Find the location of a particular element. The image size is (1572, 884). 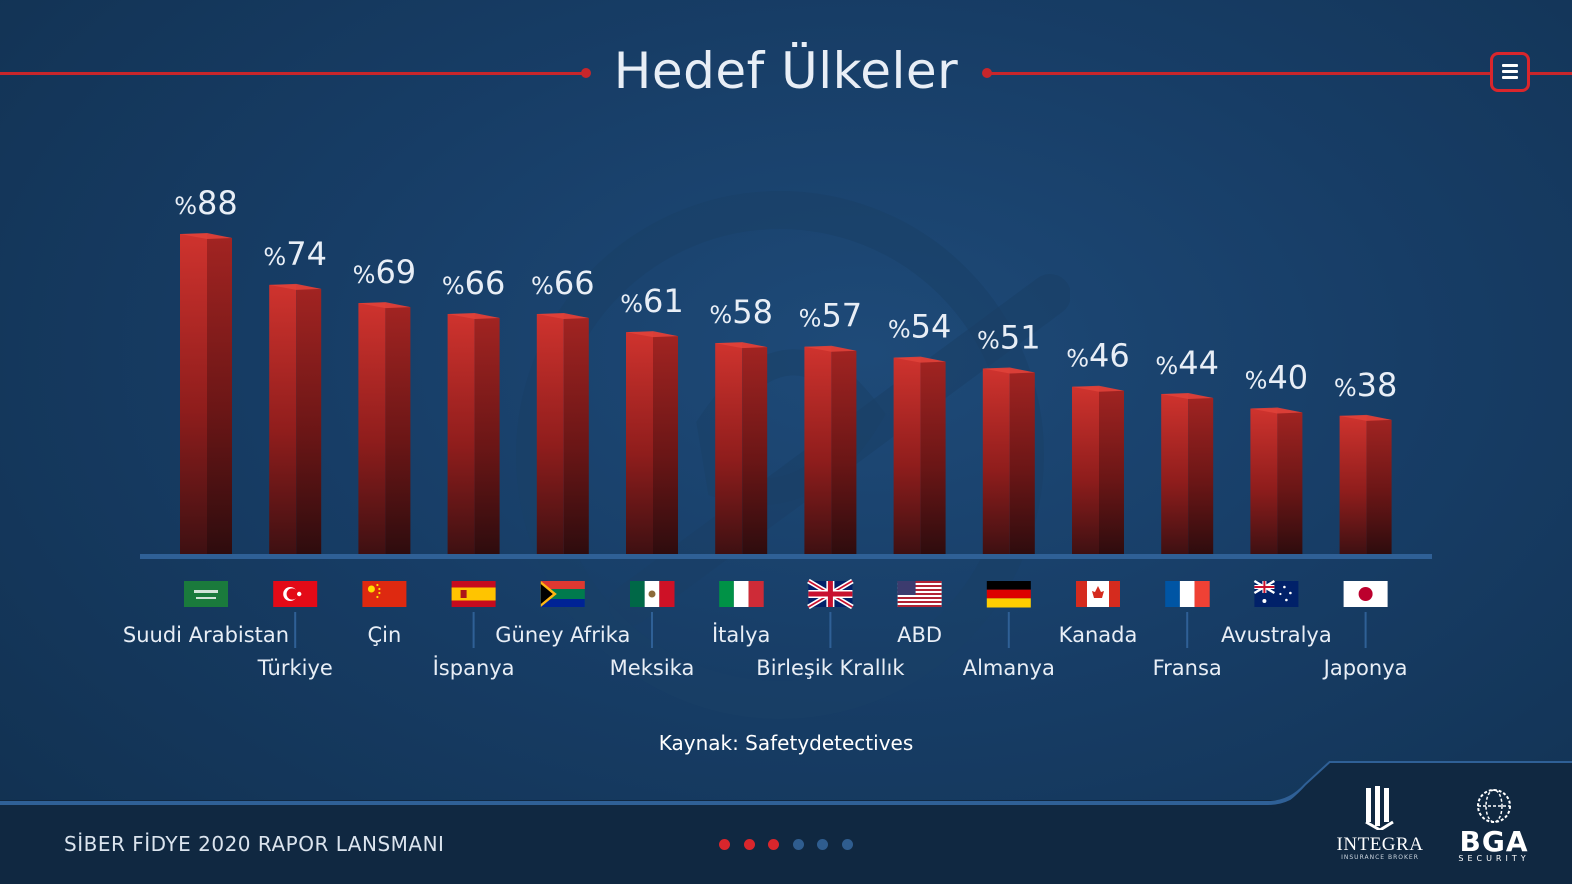

chart-baseline is located at coordinates (786, 556).